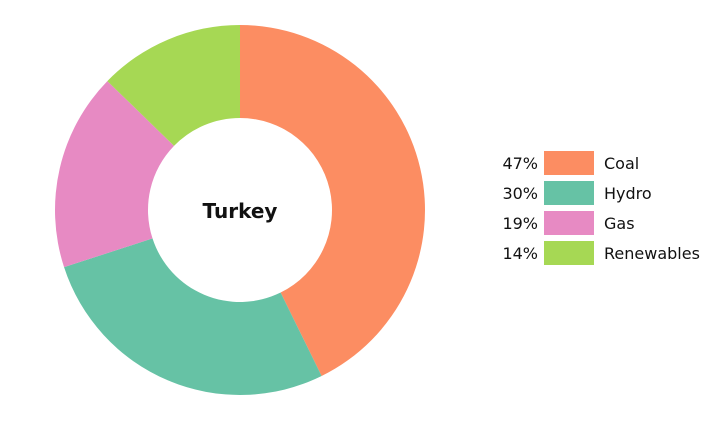 This screenshot has width=722, height=422. I want to click on legend-value: 47%, so click(520, 163).